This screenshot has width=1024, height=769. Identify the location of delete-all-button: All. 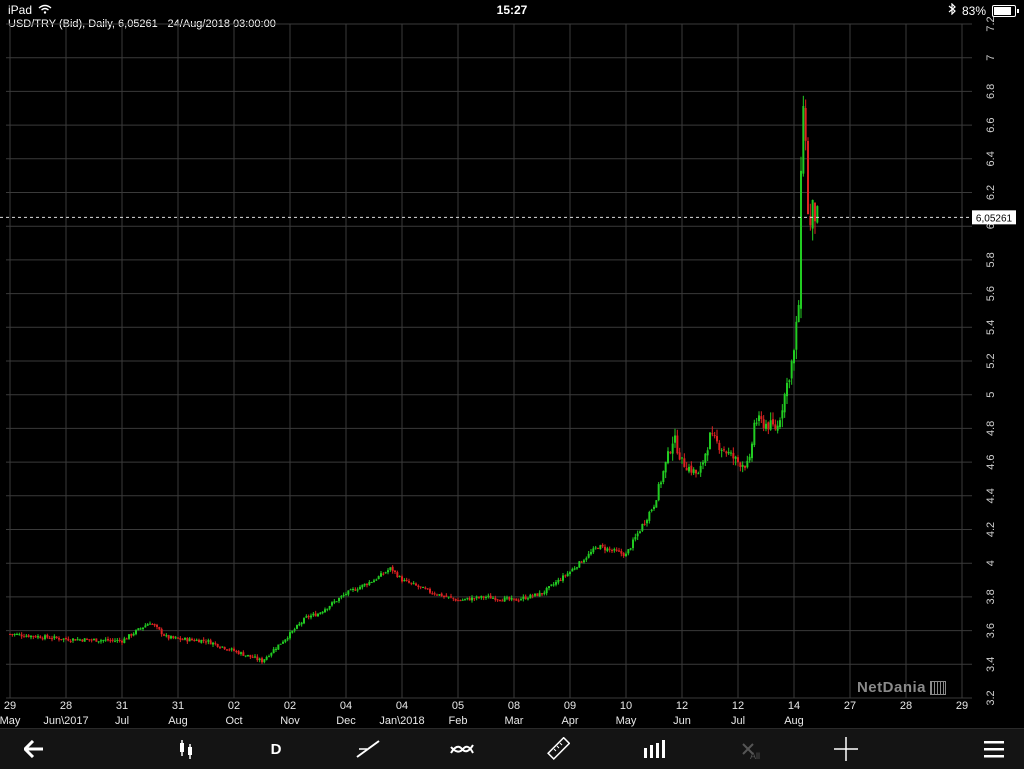
(748, 749).